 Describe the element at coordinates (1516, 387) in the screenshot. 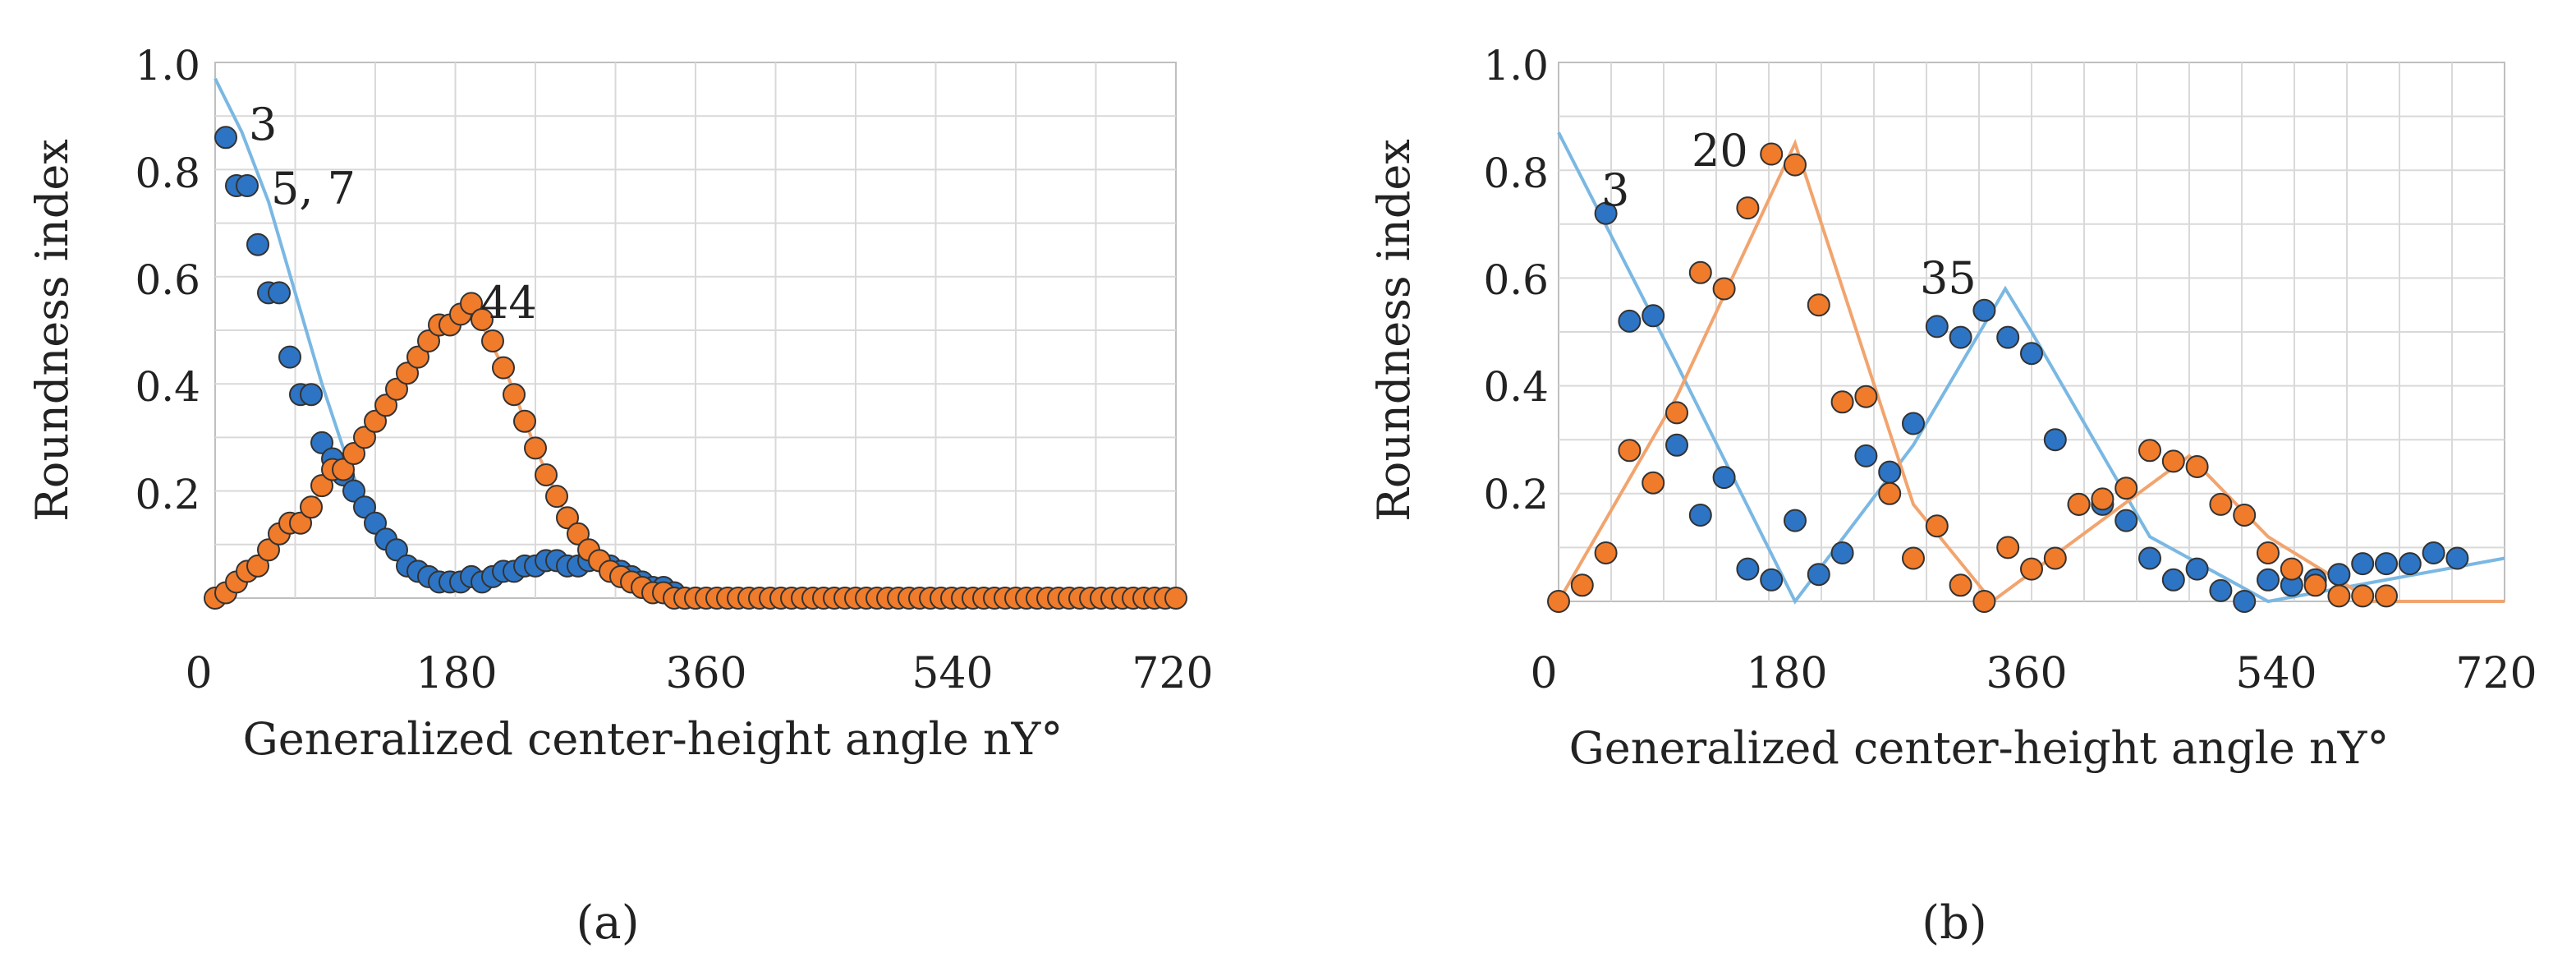

I see `y-tick-label: 0.4` at that location.